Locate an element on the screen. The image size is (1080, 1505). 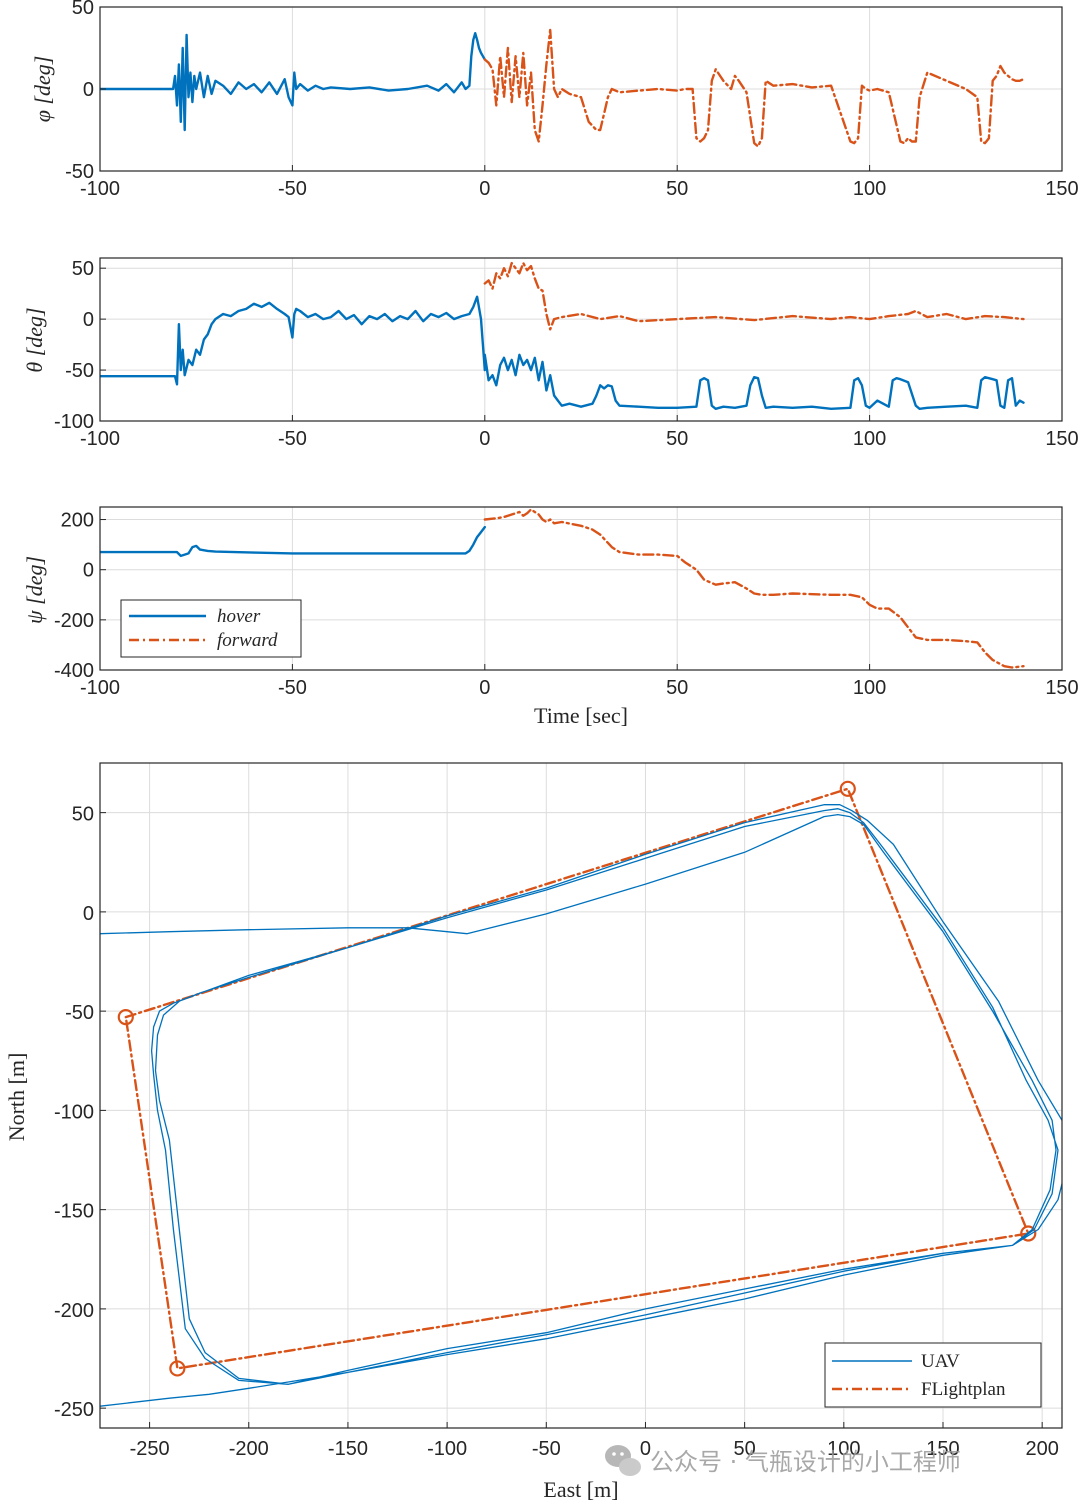
north-y-axis-label: North [m] is located at coordinates (16, 1097).